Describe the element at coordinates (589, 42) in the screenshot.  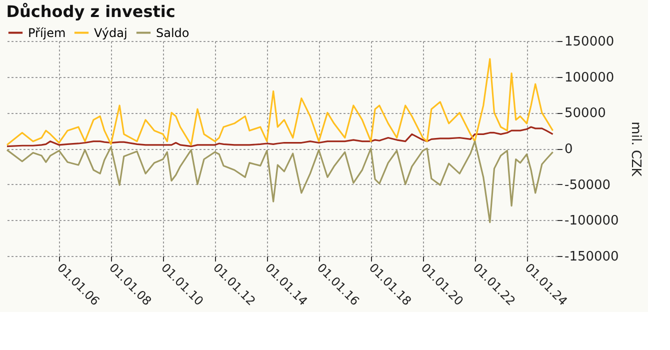
I see `y-tick-label: 150000` at that location.